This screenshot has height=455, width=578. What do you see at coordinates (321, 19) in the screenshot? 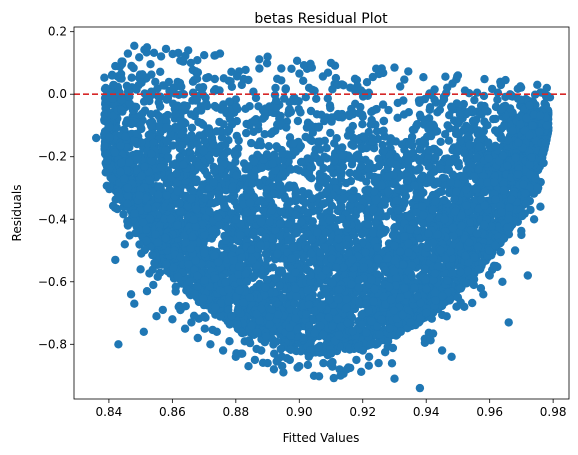
I see `chart-title: betas Residual Plot` at bounding box center [321, 19].